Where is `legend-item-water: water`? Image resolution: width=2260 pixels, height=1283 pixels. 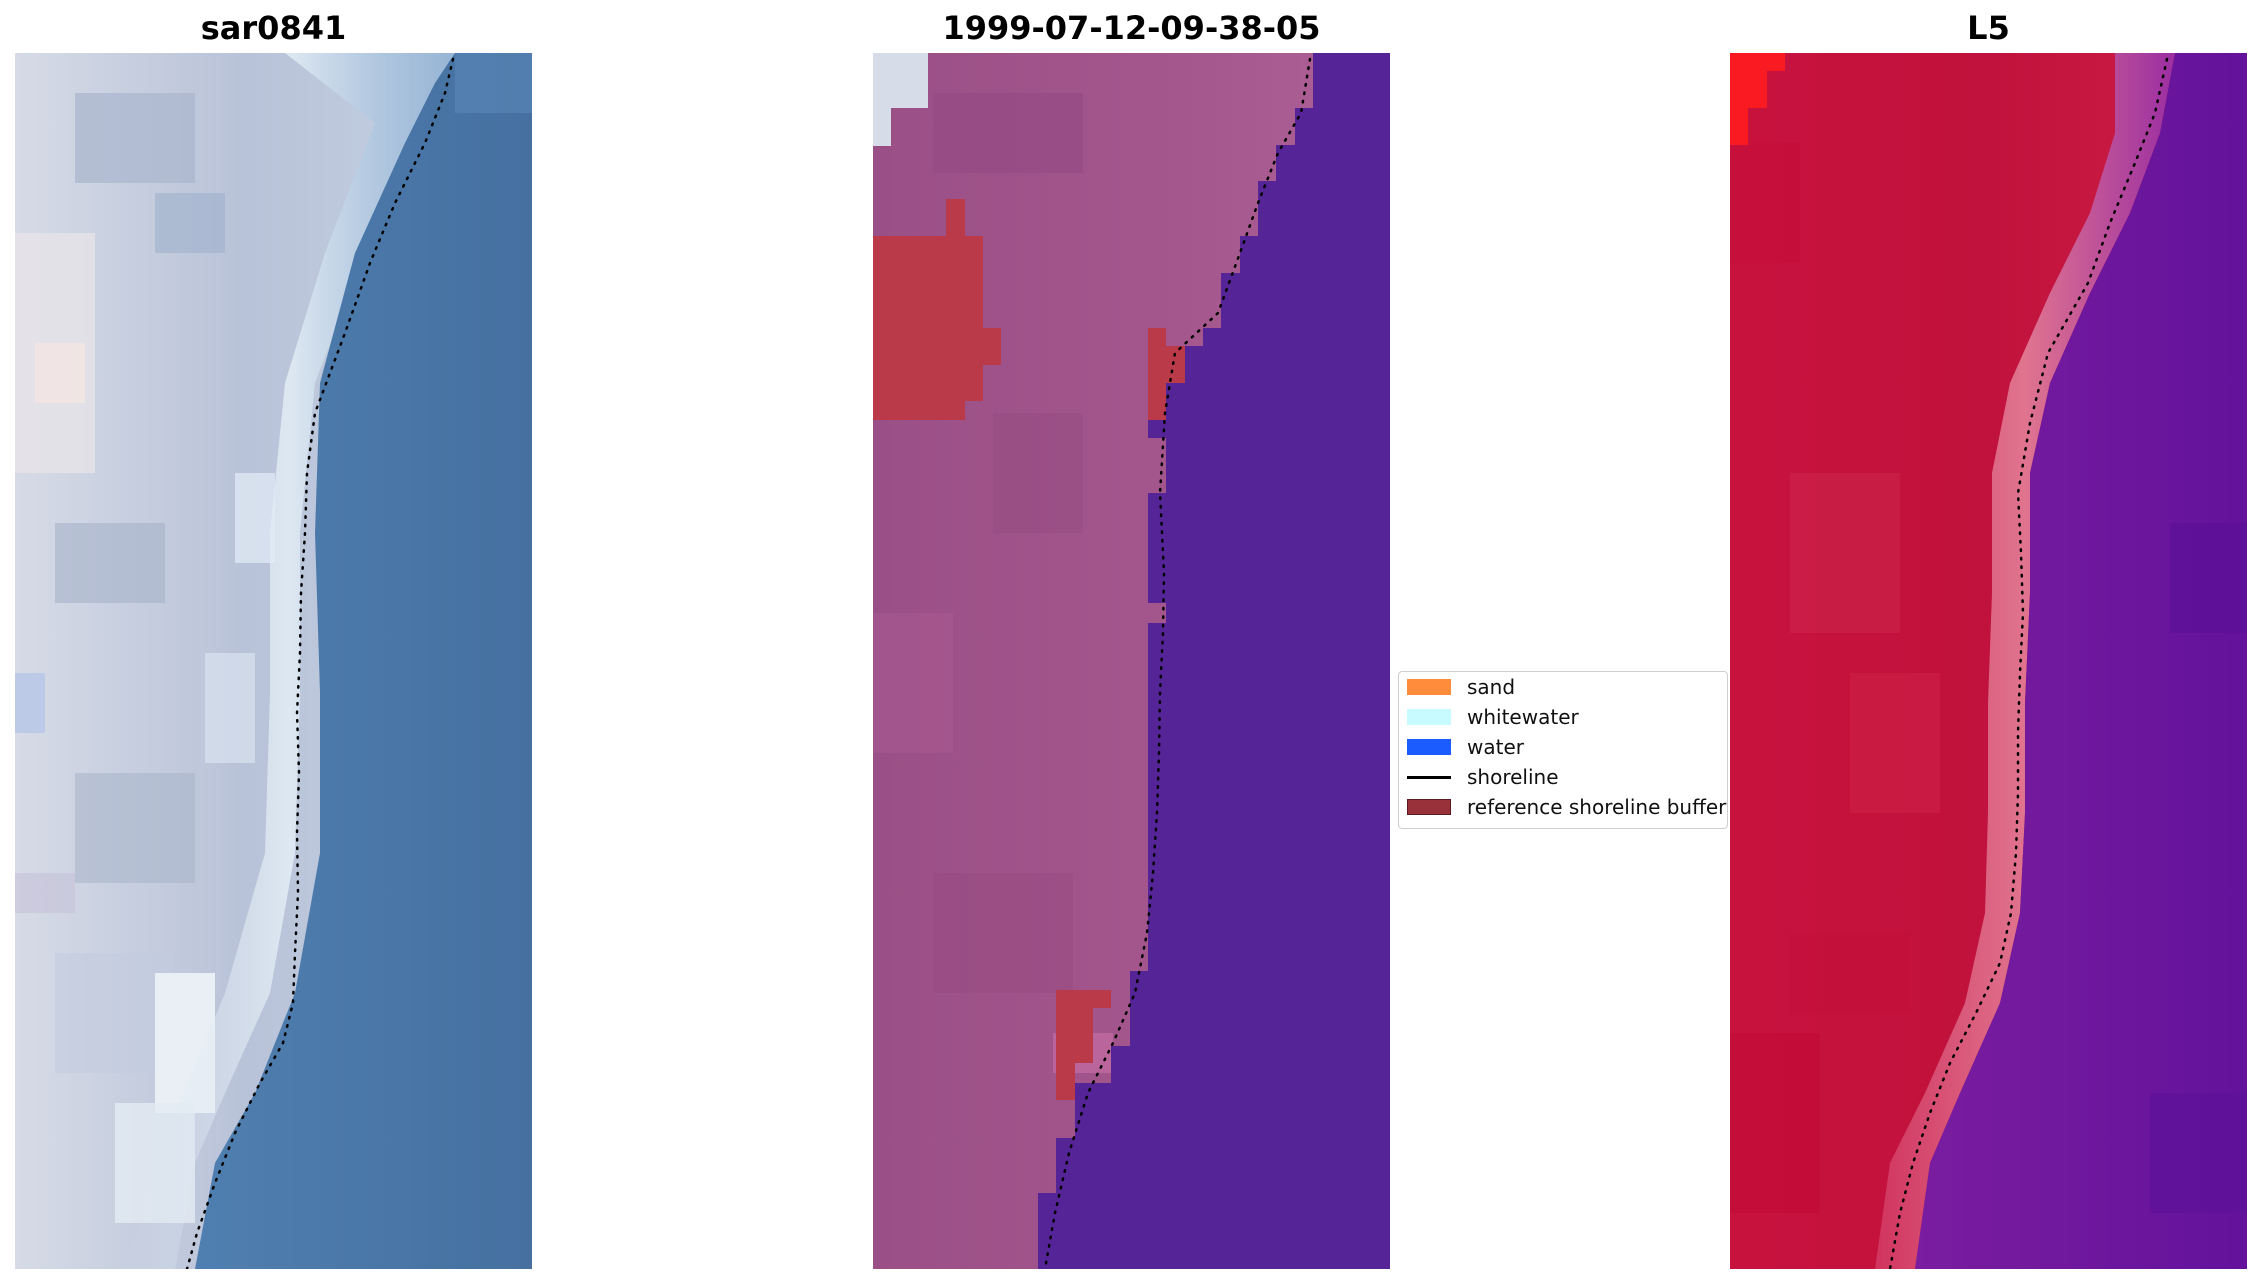 legend-item-water: water is located at coordinates (1465, 747).